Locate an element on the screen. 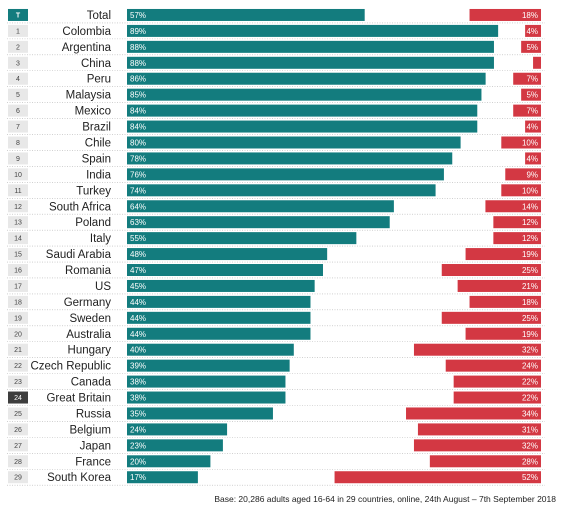 This screenshot has height=511, width=562. agree-bar-label: 35% is located at coordinates (138, 413).